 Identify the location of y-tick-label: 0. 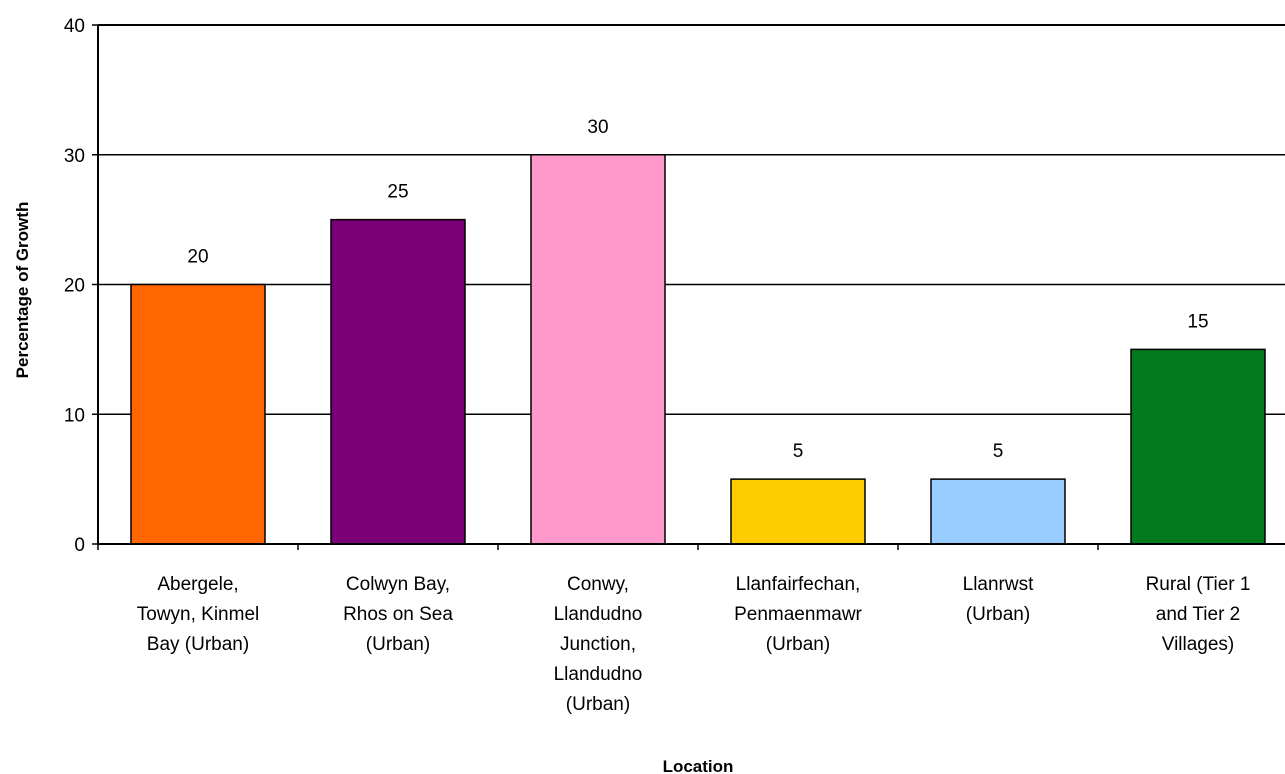
(79, 545).